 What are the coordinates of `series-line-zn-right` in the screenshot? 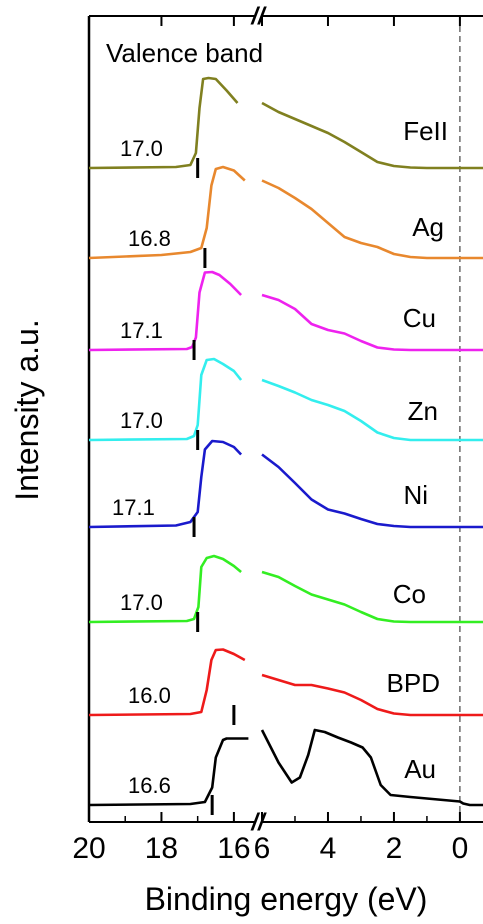 It's located at (372, 410).